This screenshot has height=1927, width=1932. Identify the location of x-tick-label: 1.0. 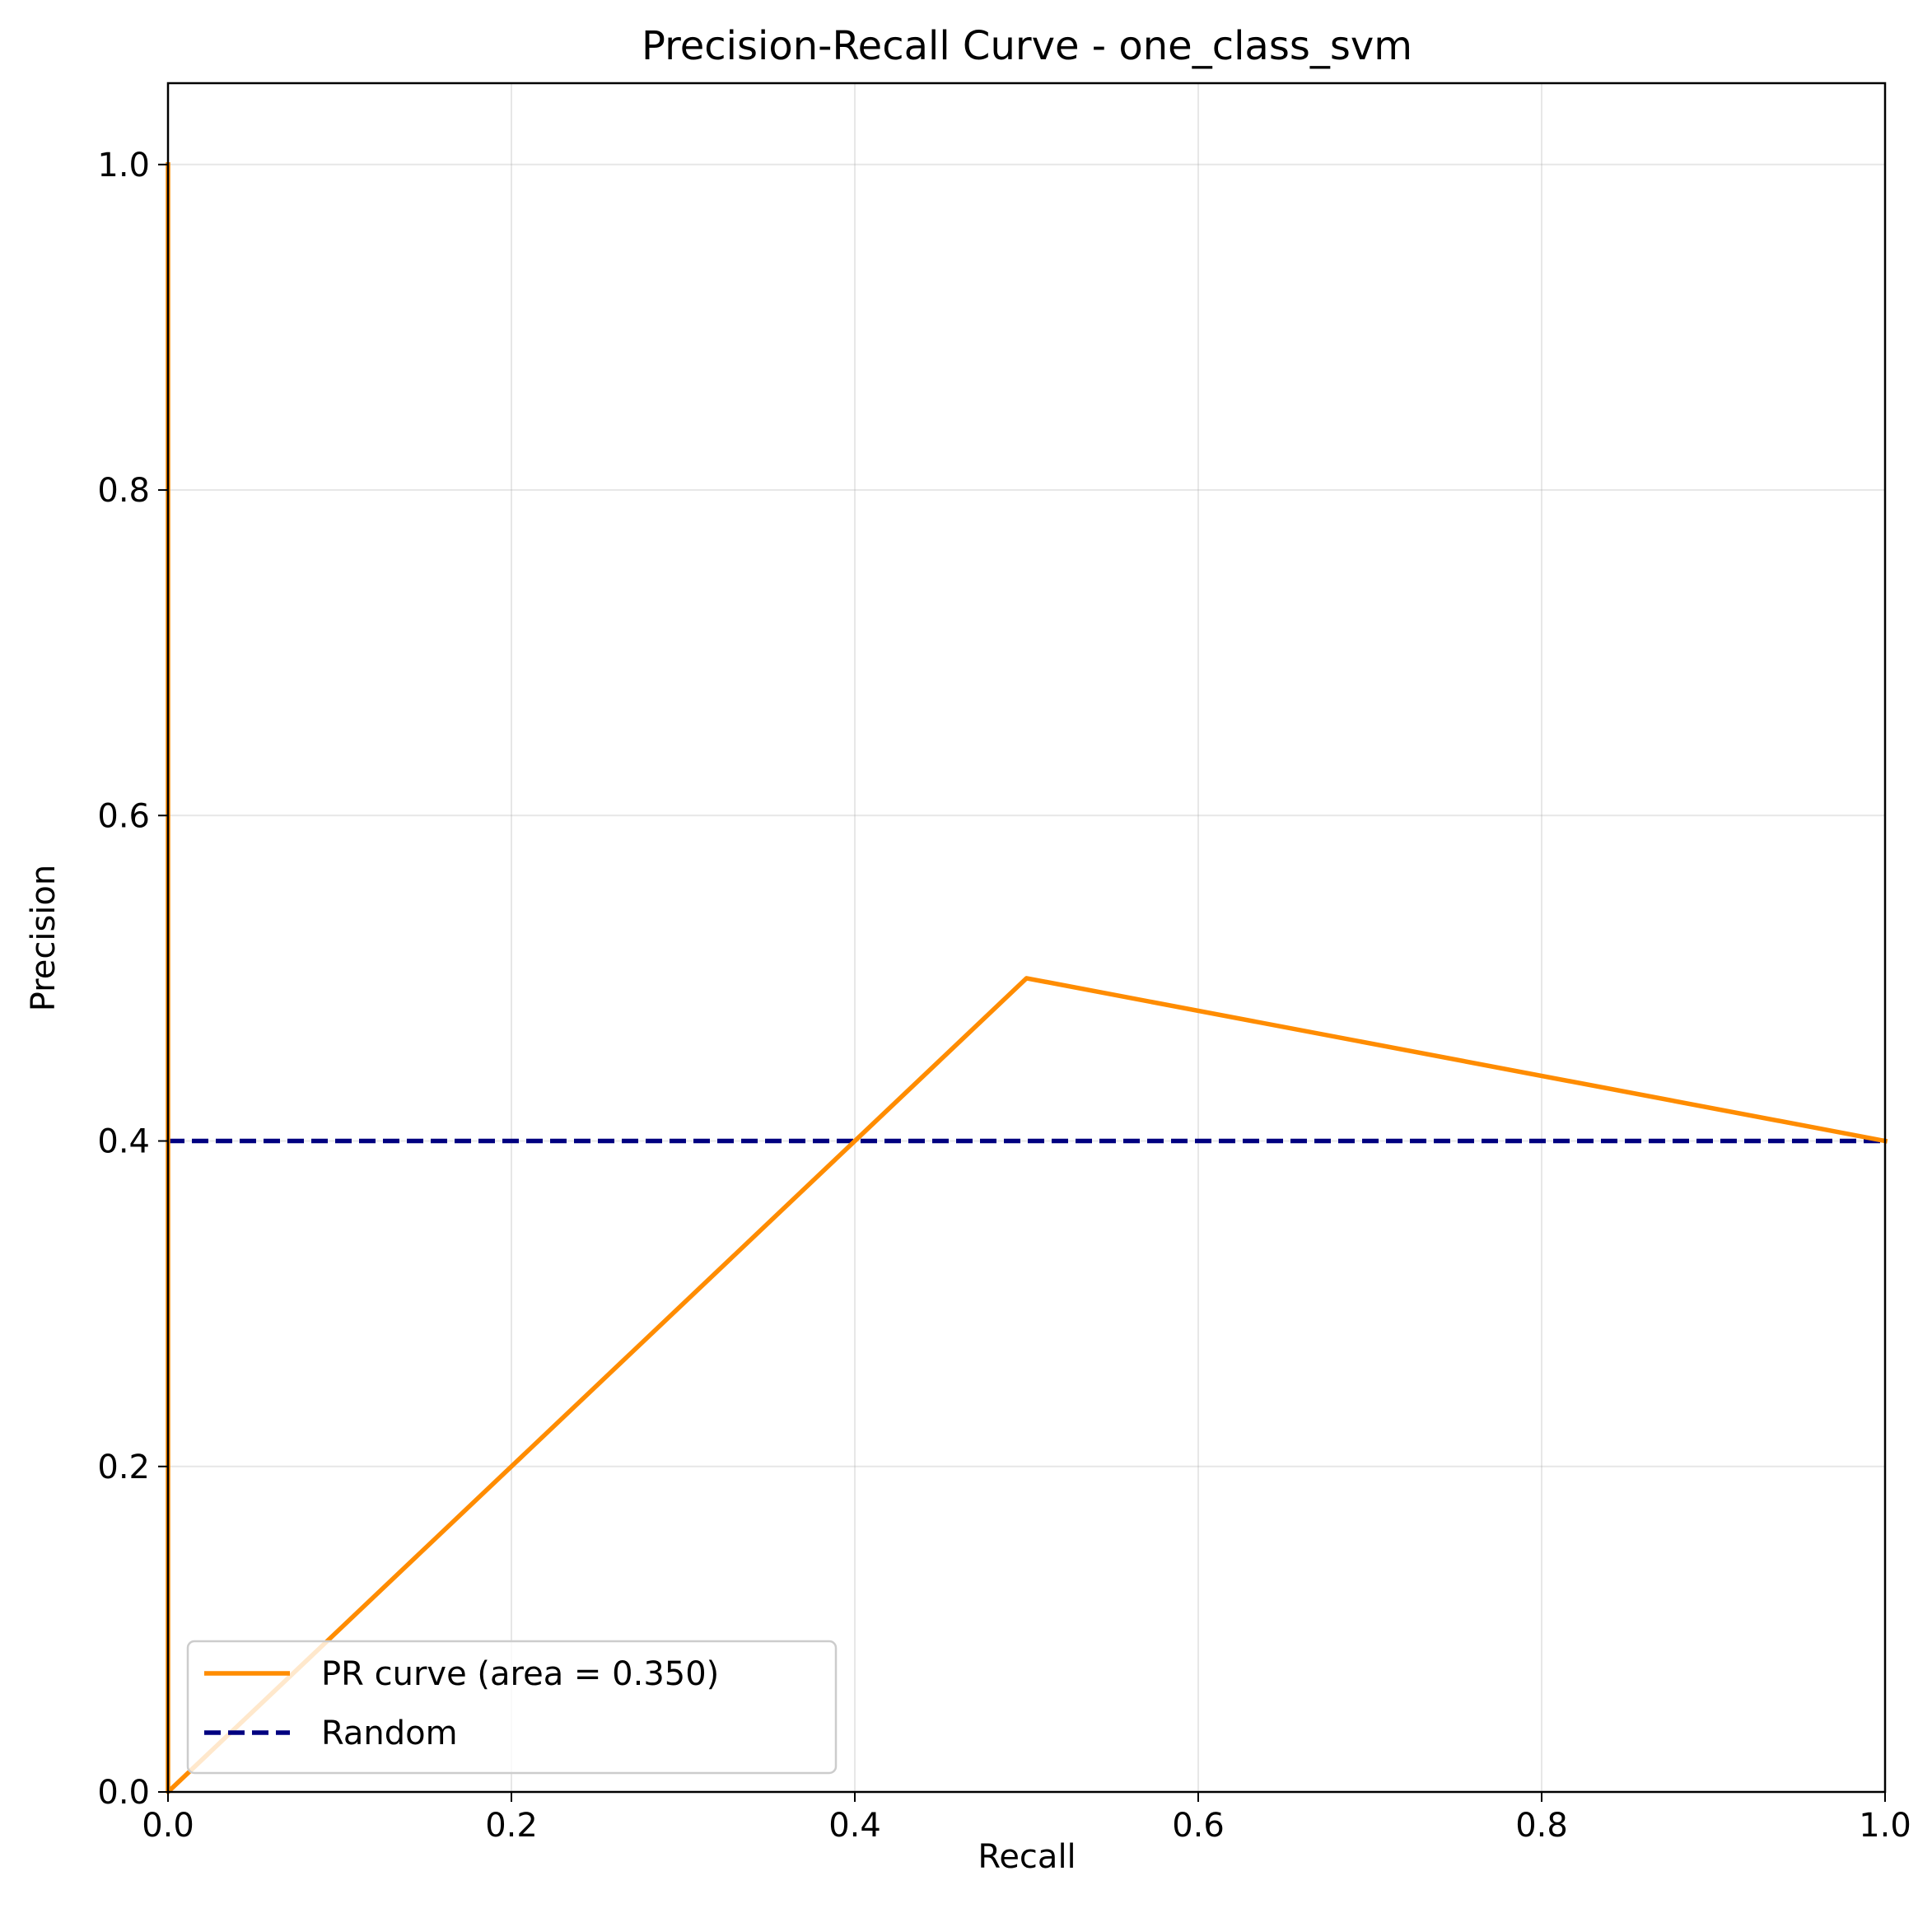
(1885, 1826).